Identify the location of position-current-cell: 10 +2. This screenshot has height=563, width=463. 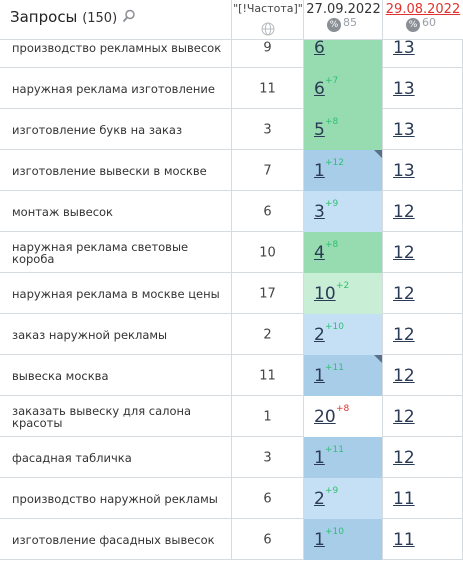
(343, 293).